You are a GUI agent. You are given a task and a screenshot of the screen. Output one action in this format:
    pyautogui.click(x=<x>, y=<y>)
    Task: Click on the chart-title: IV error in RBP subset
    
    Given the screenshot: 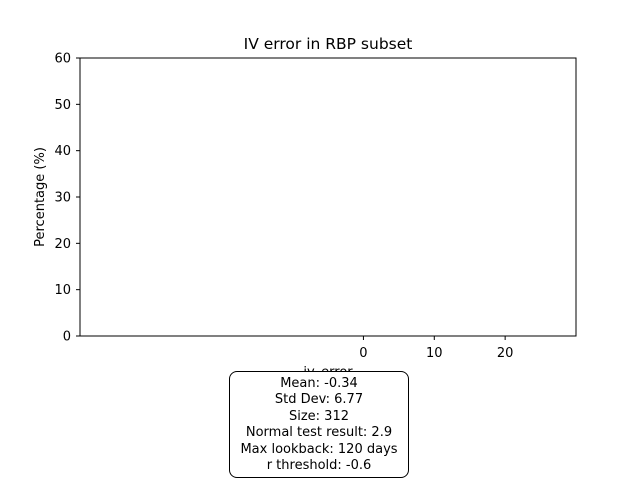 What is the action you would take?
    pyautogui.click(x=328, y=44)
    